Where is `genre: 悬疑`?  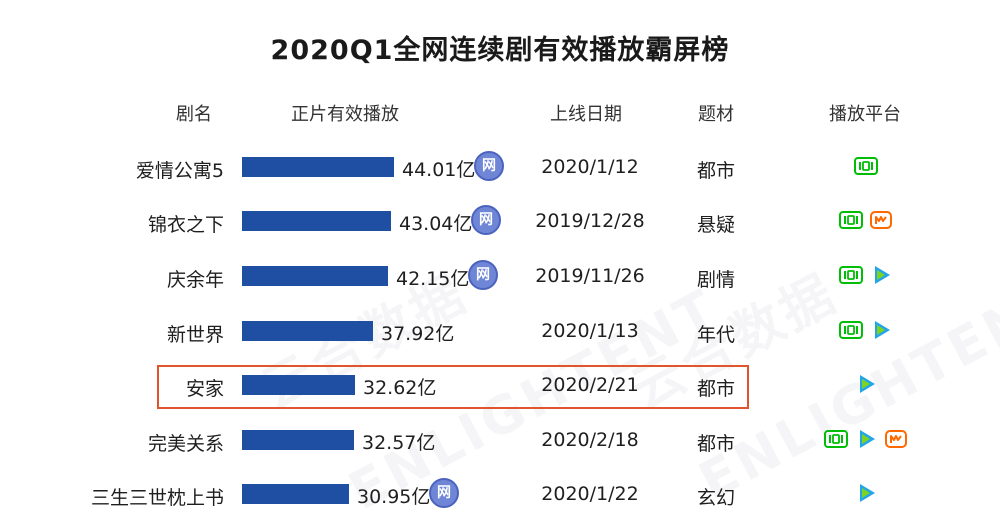 genre: 悬疑 is located at coordinates (716, 225).